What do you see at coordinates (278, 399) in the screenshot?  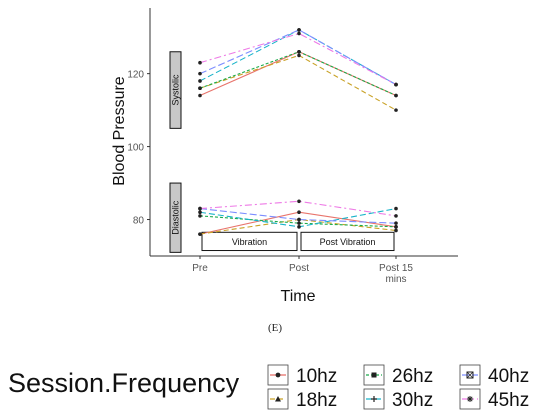 I see `triangle-marker-icon` at bounding box center [278, 399].